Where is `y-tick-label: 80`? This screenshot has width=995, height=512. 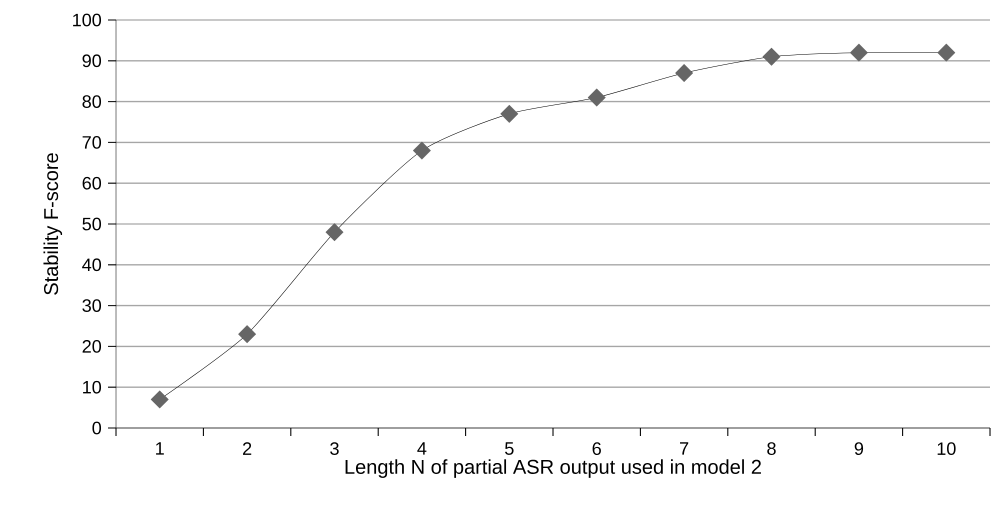 y-tick-label: 80 is located at coordinates (92, 101).